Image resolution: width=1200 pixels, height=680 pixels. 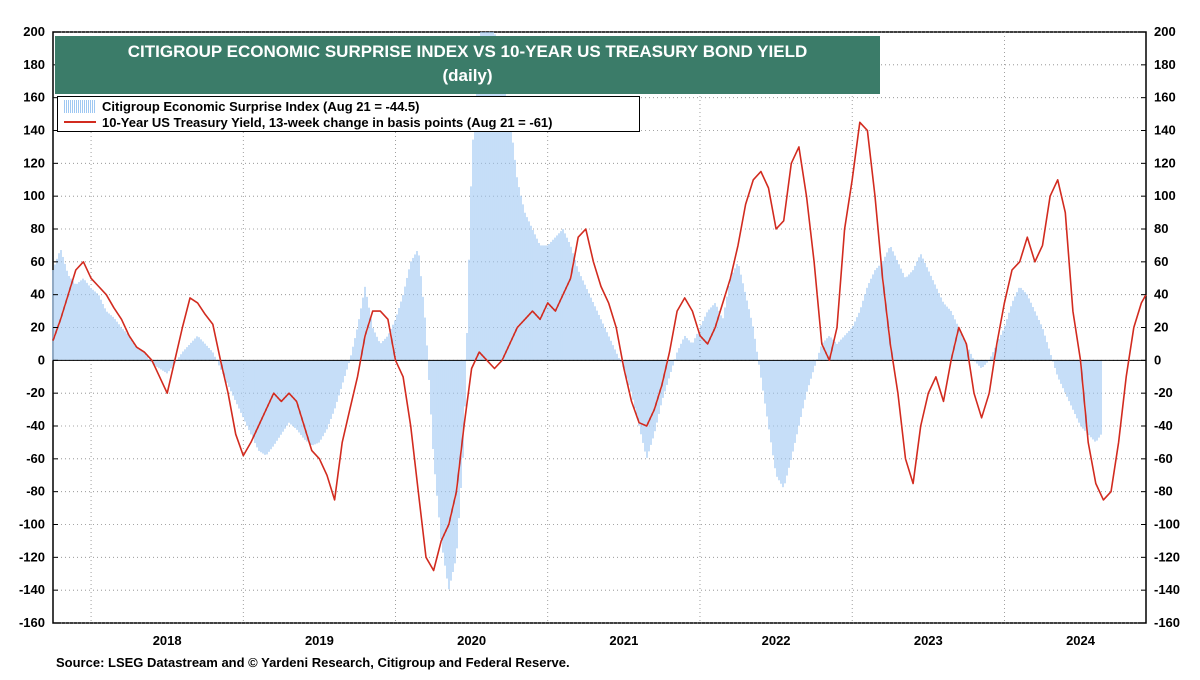 I want to click on y-tick-right: -120, so click(x=1167, y=556).